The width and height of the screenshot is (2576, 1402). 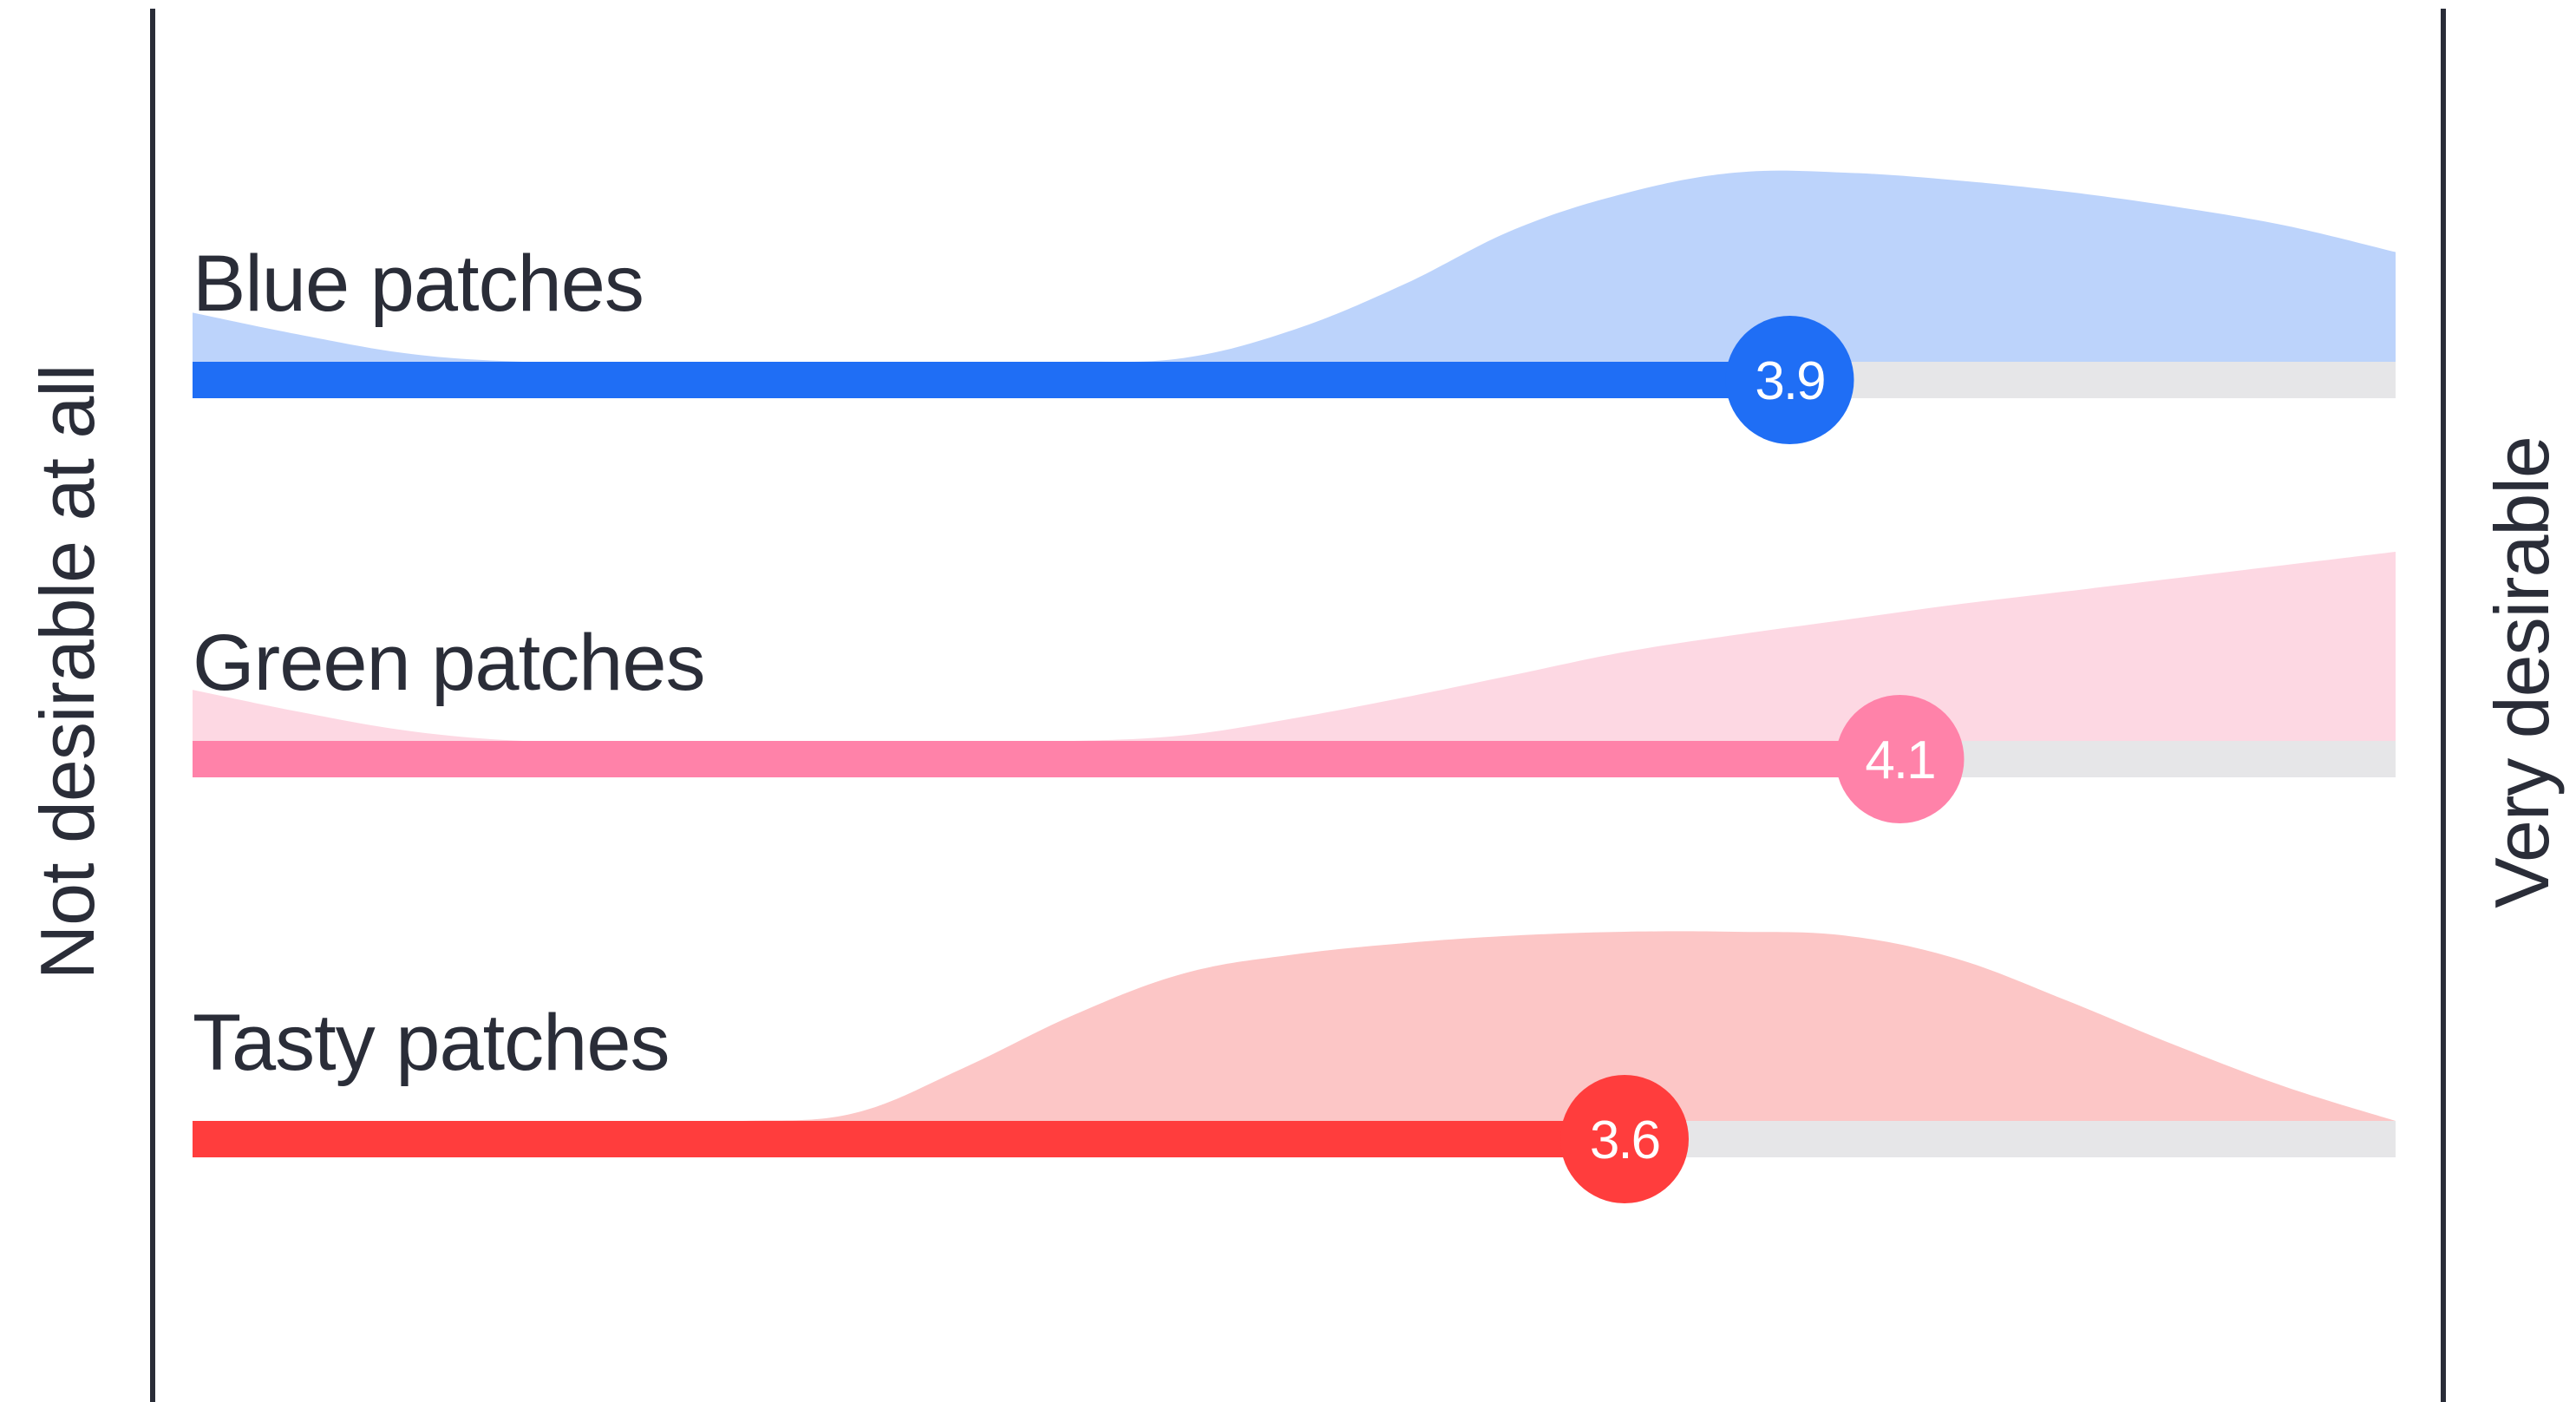 I want to click on row-labels: Blue patches Green patches Tasty patches, so click(x=449, y=663).